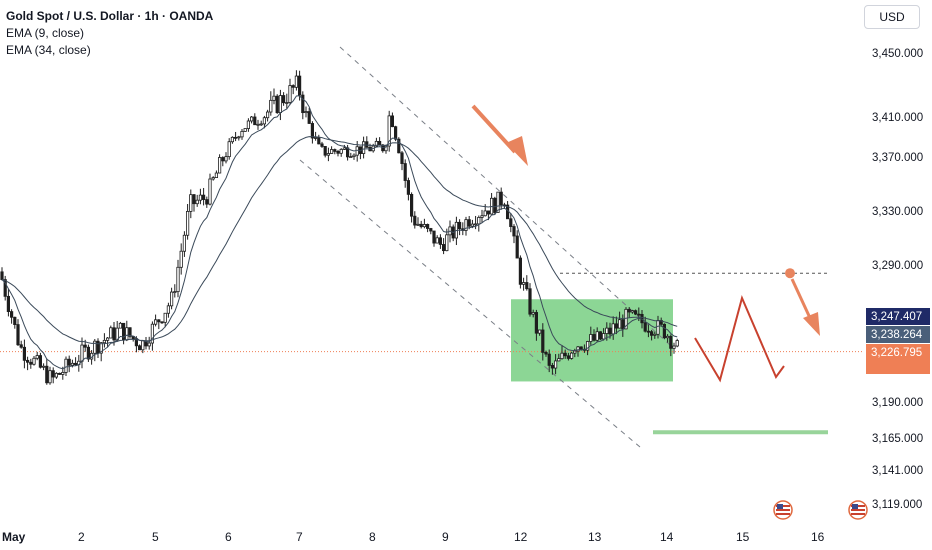 This screenshot has width=932, height=550. Describe the element at coordinates (801, 298) in the screenshot. I see `target-arrow-shaft` at that location.